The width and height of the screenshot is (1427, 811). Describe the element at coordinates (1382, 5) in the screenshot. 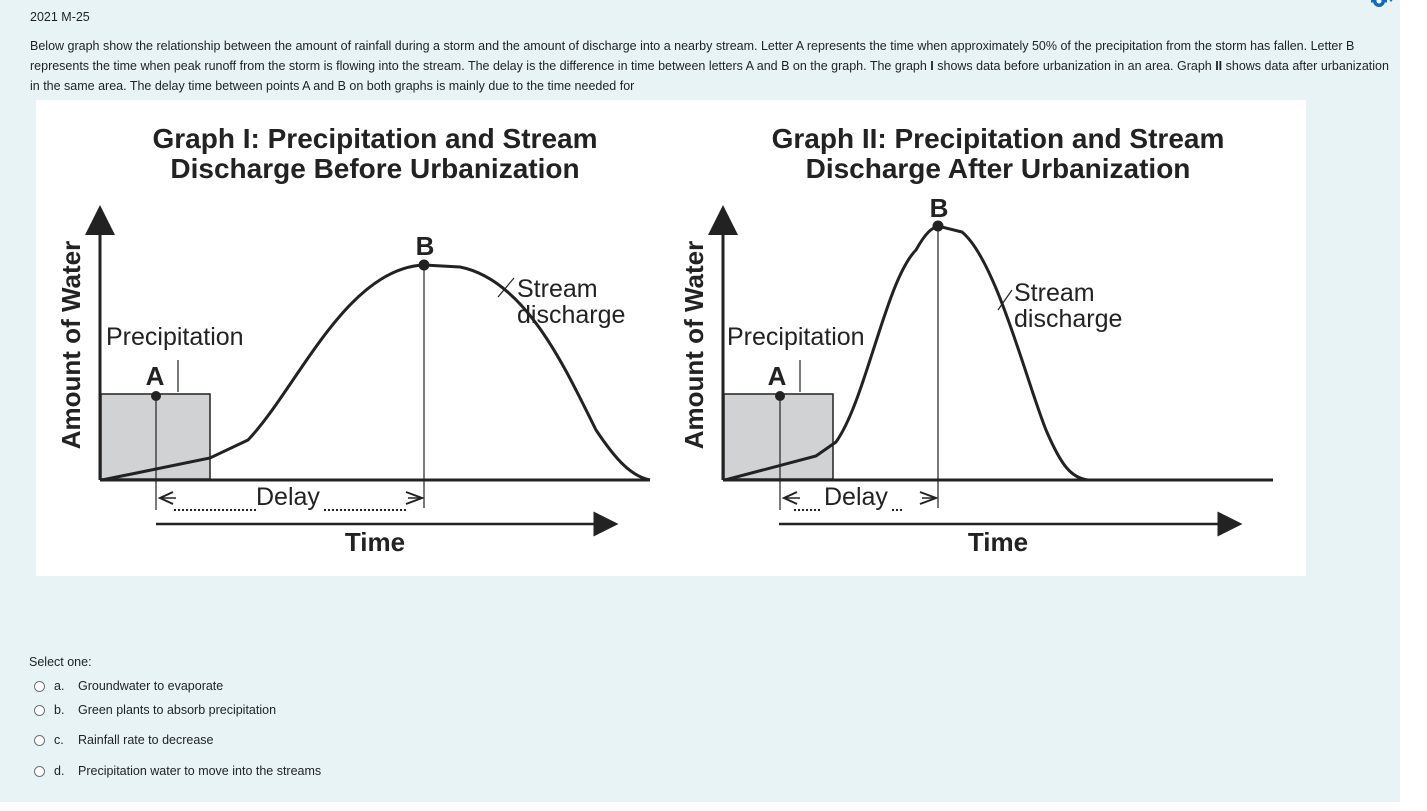

I see `gear-icon` at that location.